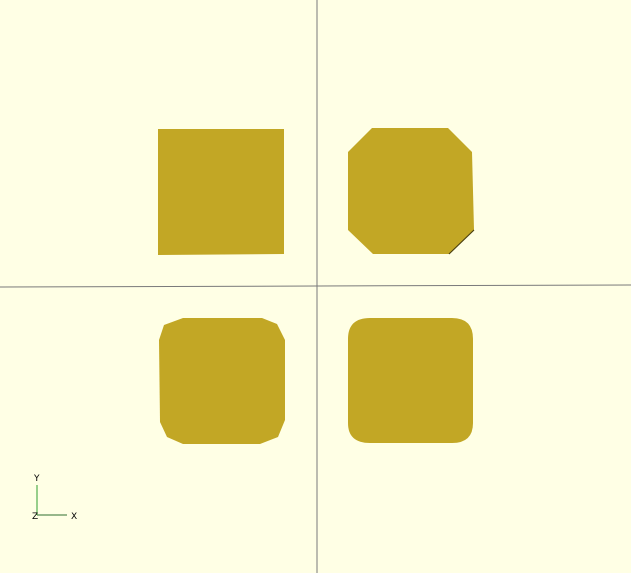  I want to click on shape-faceted-rounded-square, so click(222, 381).